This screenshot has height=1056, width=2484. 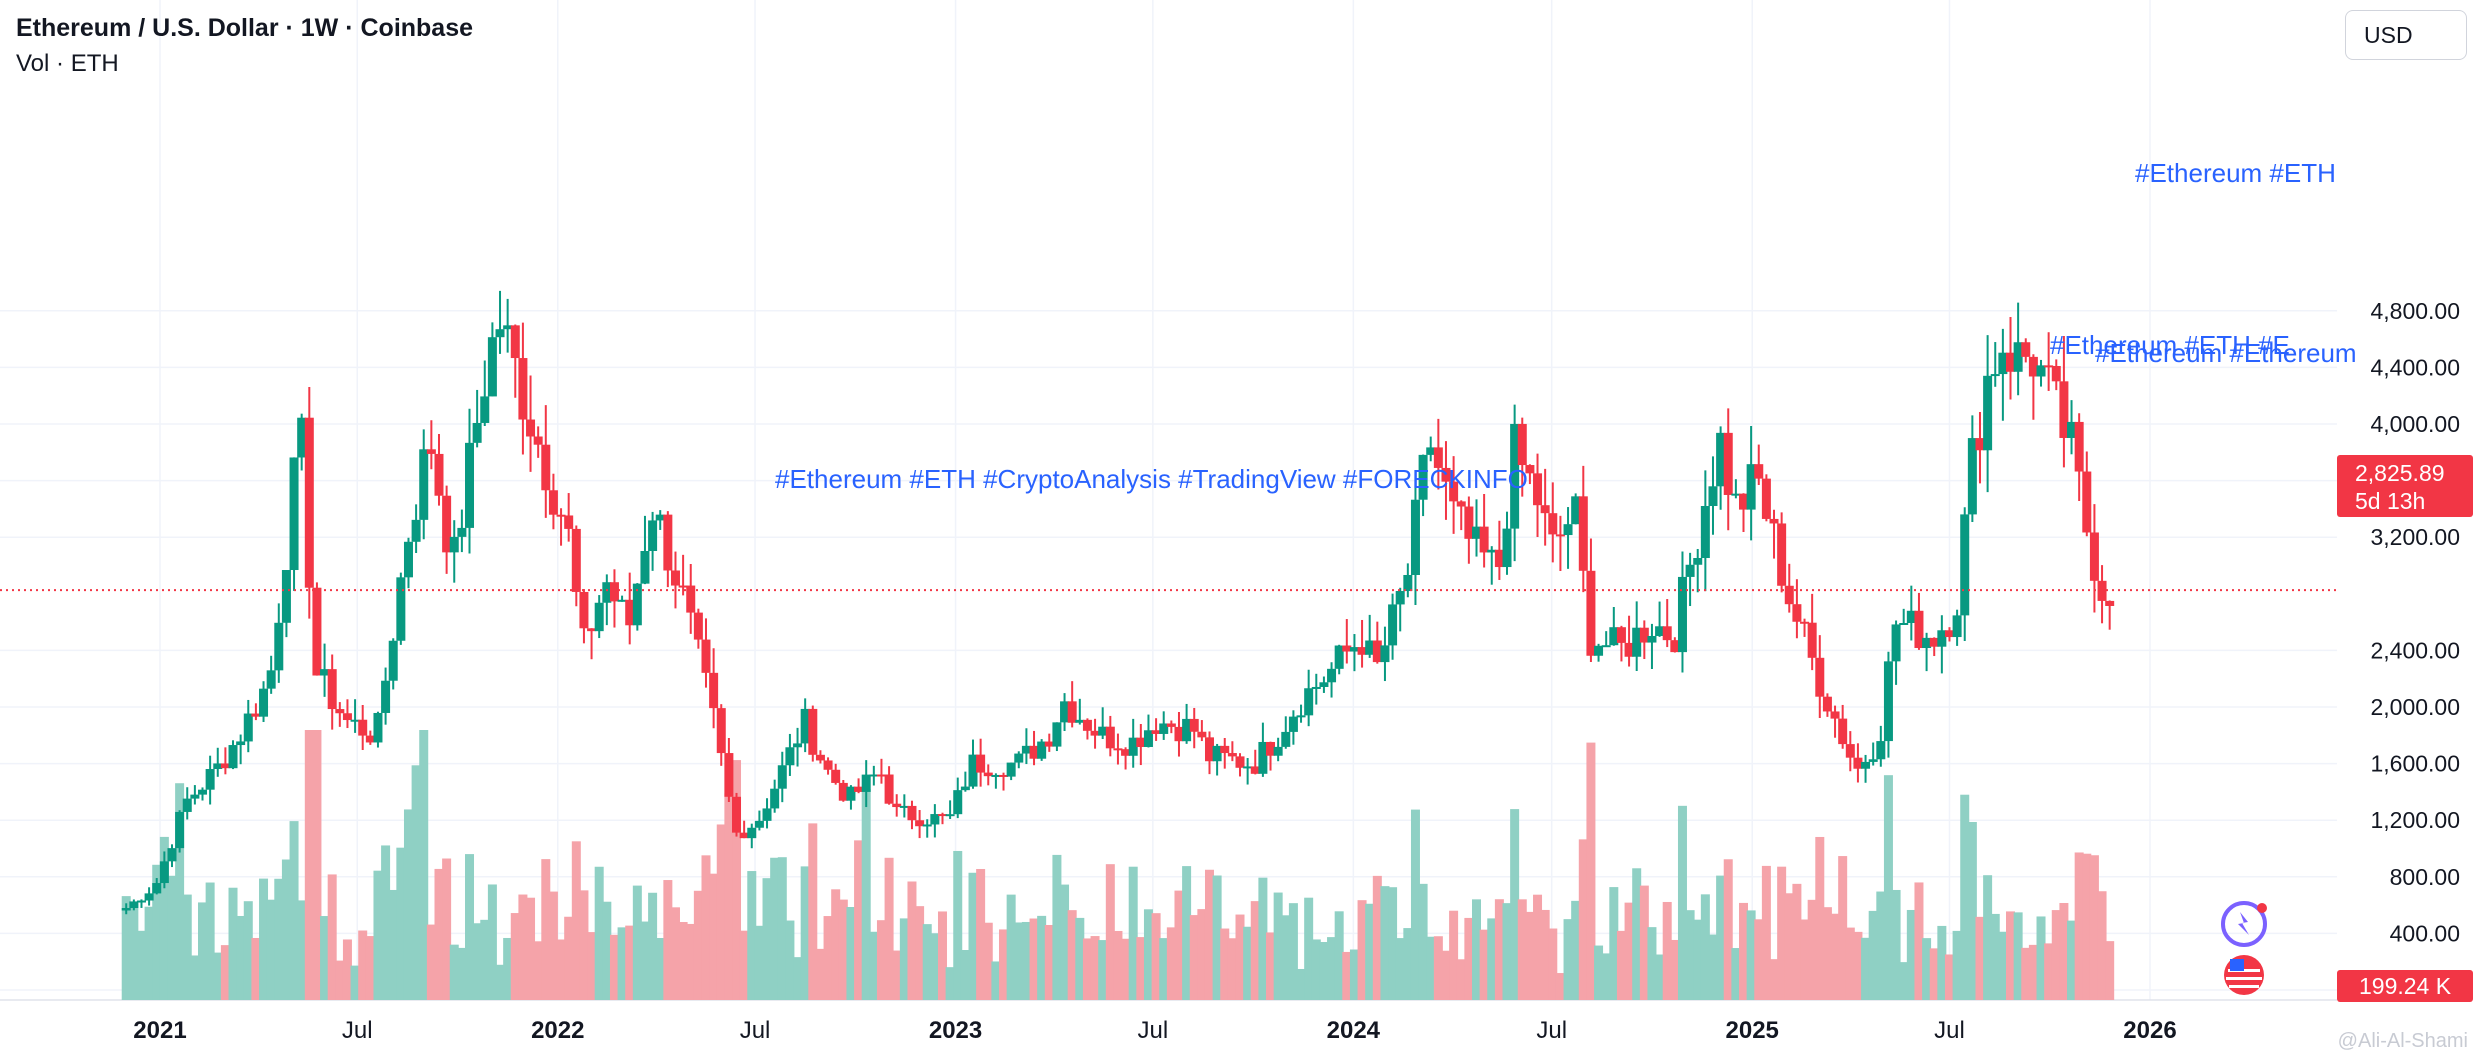 I want to click on annotation-mid-a: #Ethereum #ETH #E, so click(x=2170, y=345).